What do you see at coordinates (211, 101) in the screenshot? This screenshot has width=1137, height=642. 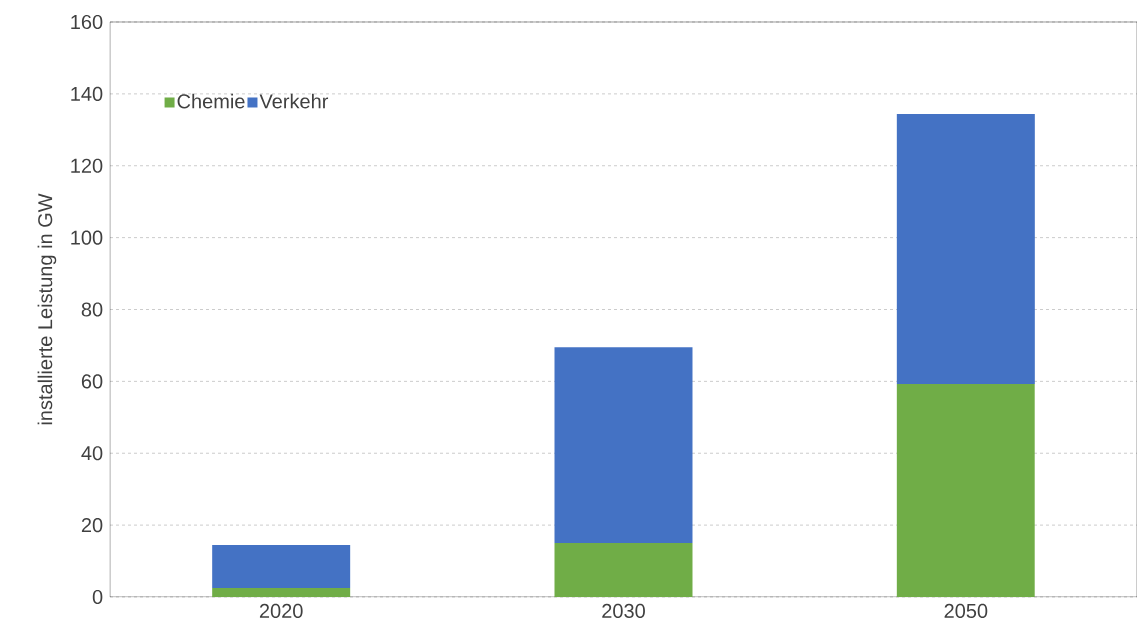 I see `legend-label: Chemie` at bounding box center [211, 101].